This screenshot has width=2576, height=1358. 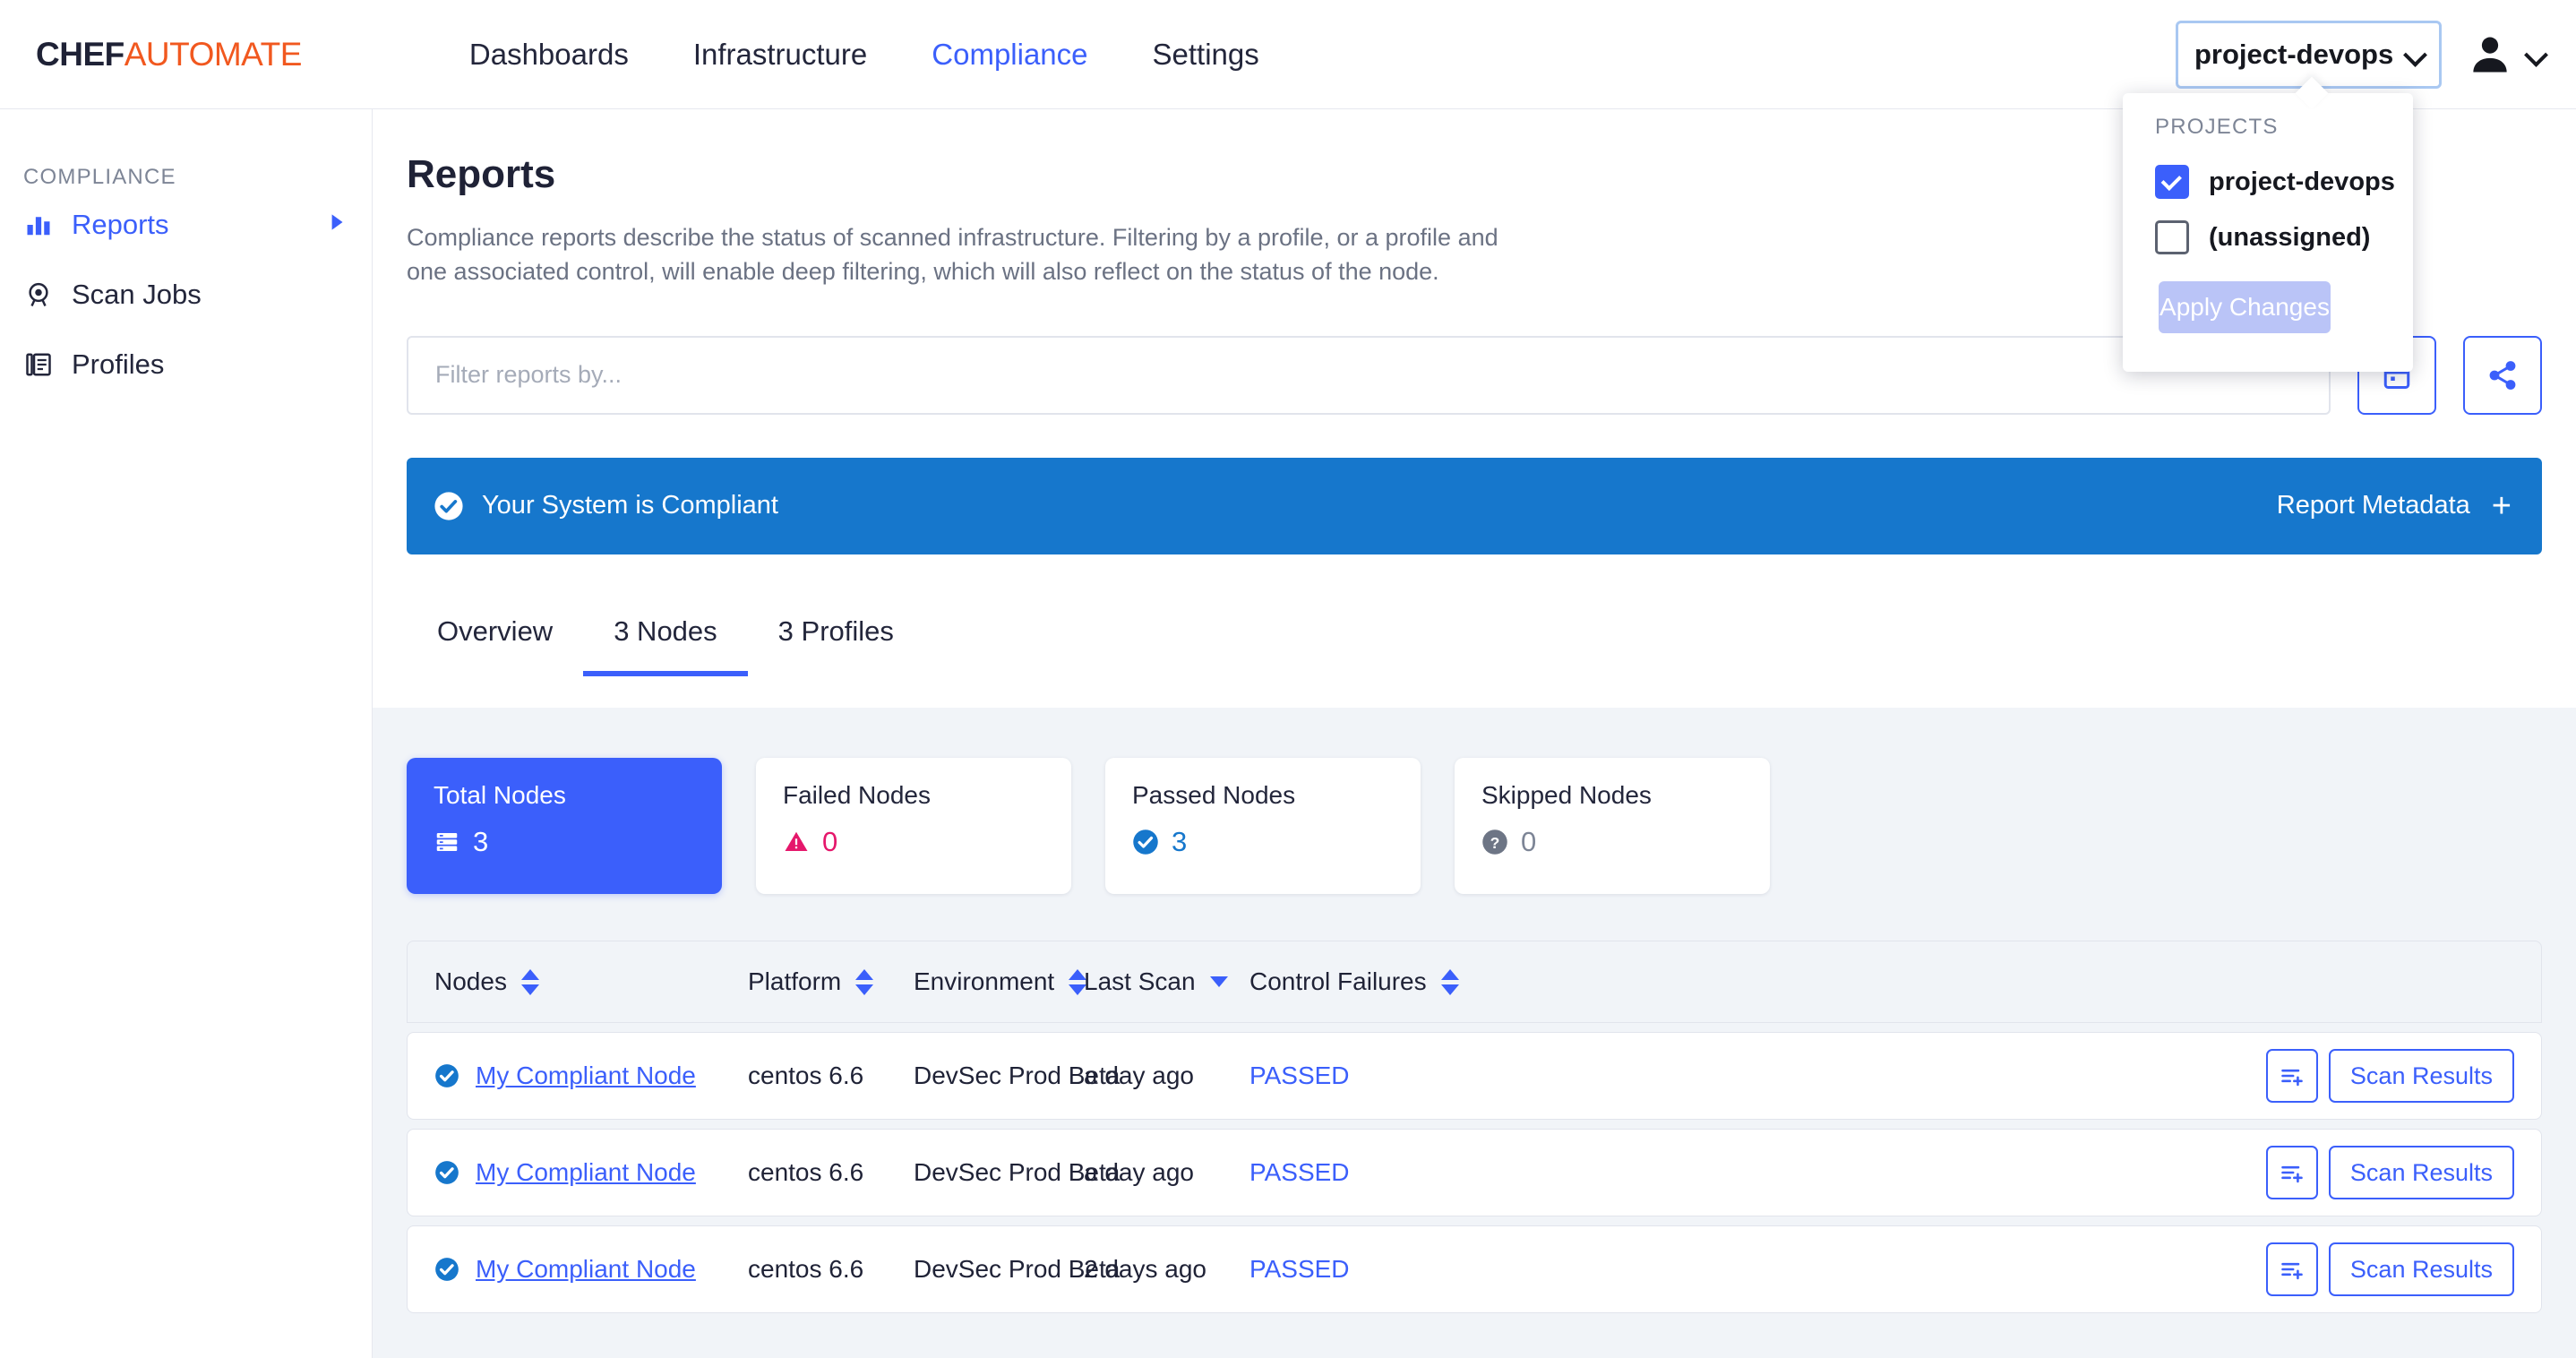 I want to click on stat-card-skipped-nodes: Skipped Nodes ? 0, so click(x=1612, y=826).